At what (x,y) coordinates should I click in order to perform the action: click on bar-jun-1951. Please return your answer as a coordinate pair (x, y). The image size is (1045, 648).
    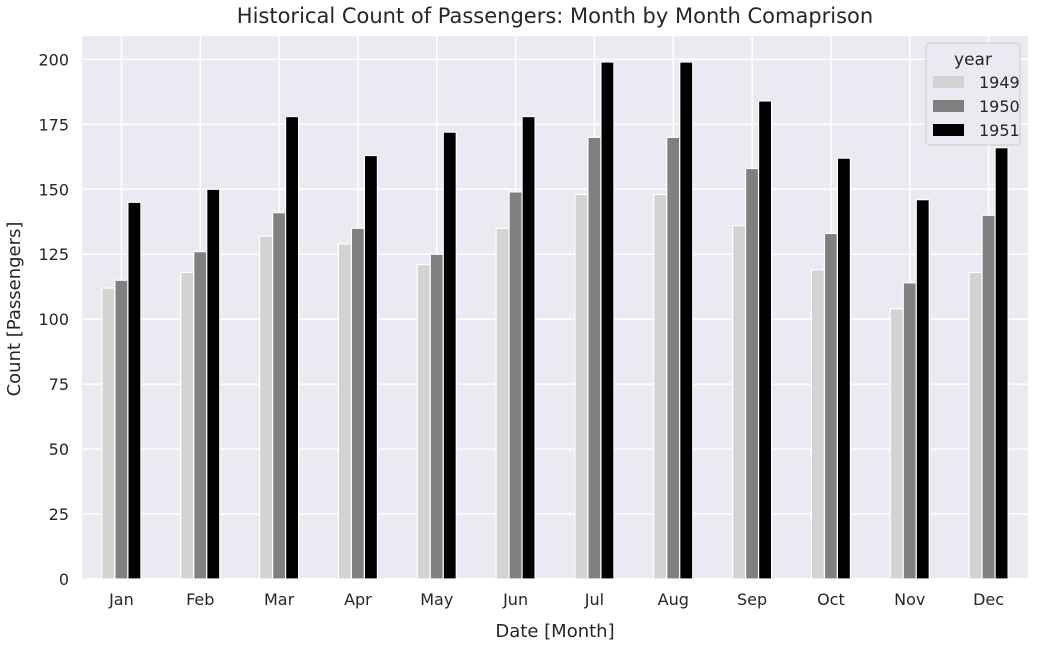
    Looking at the image, I should click on (528, 347).